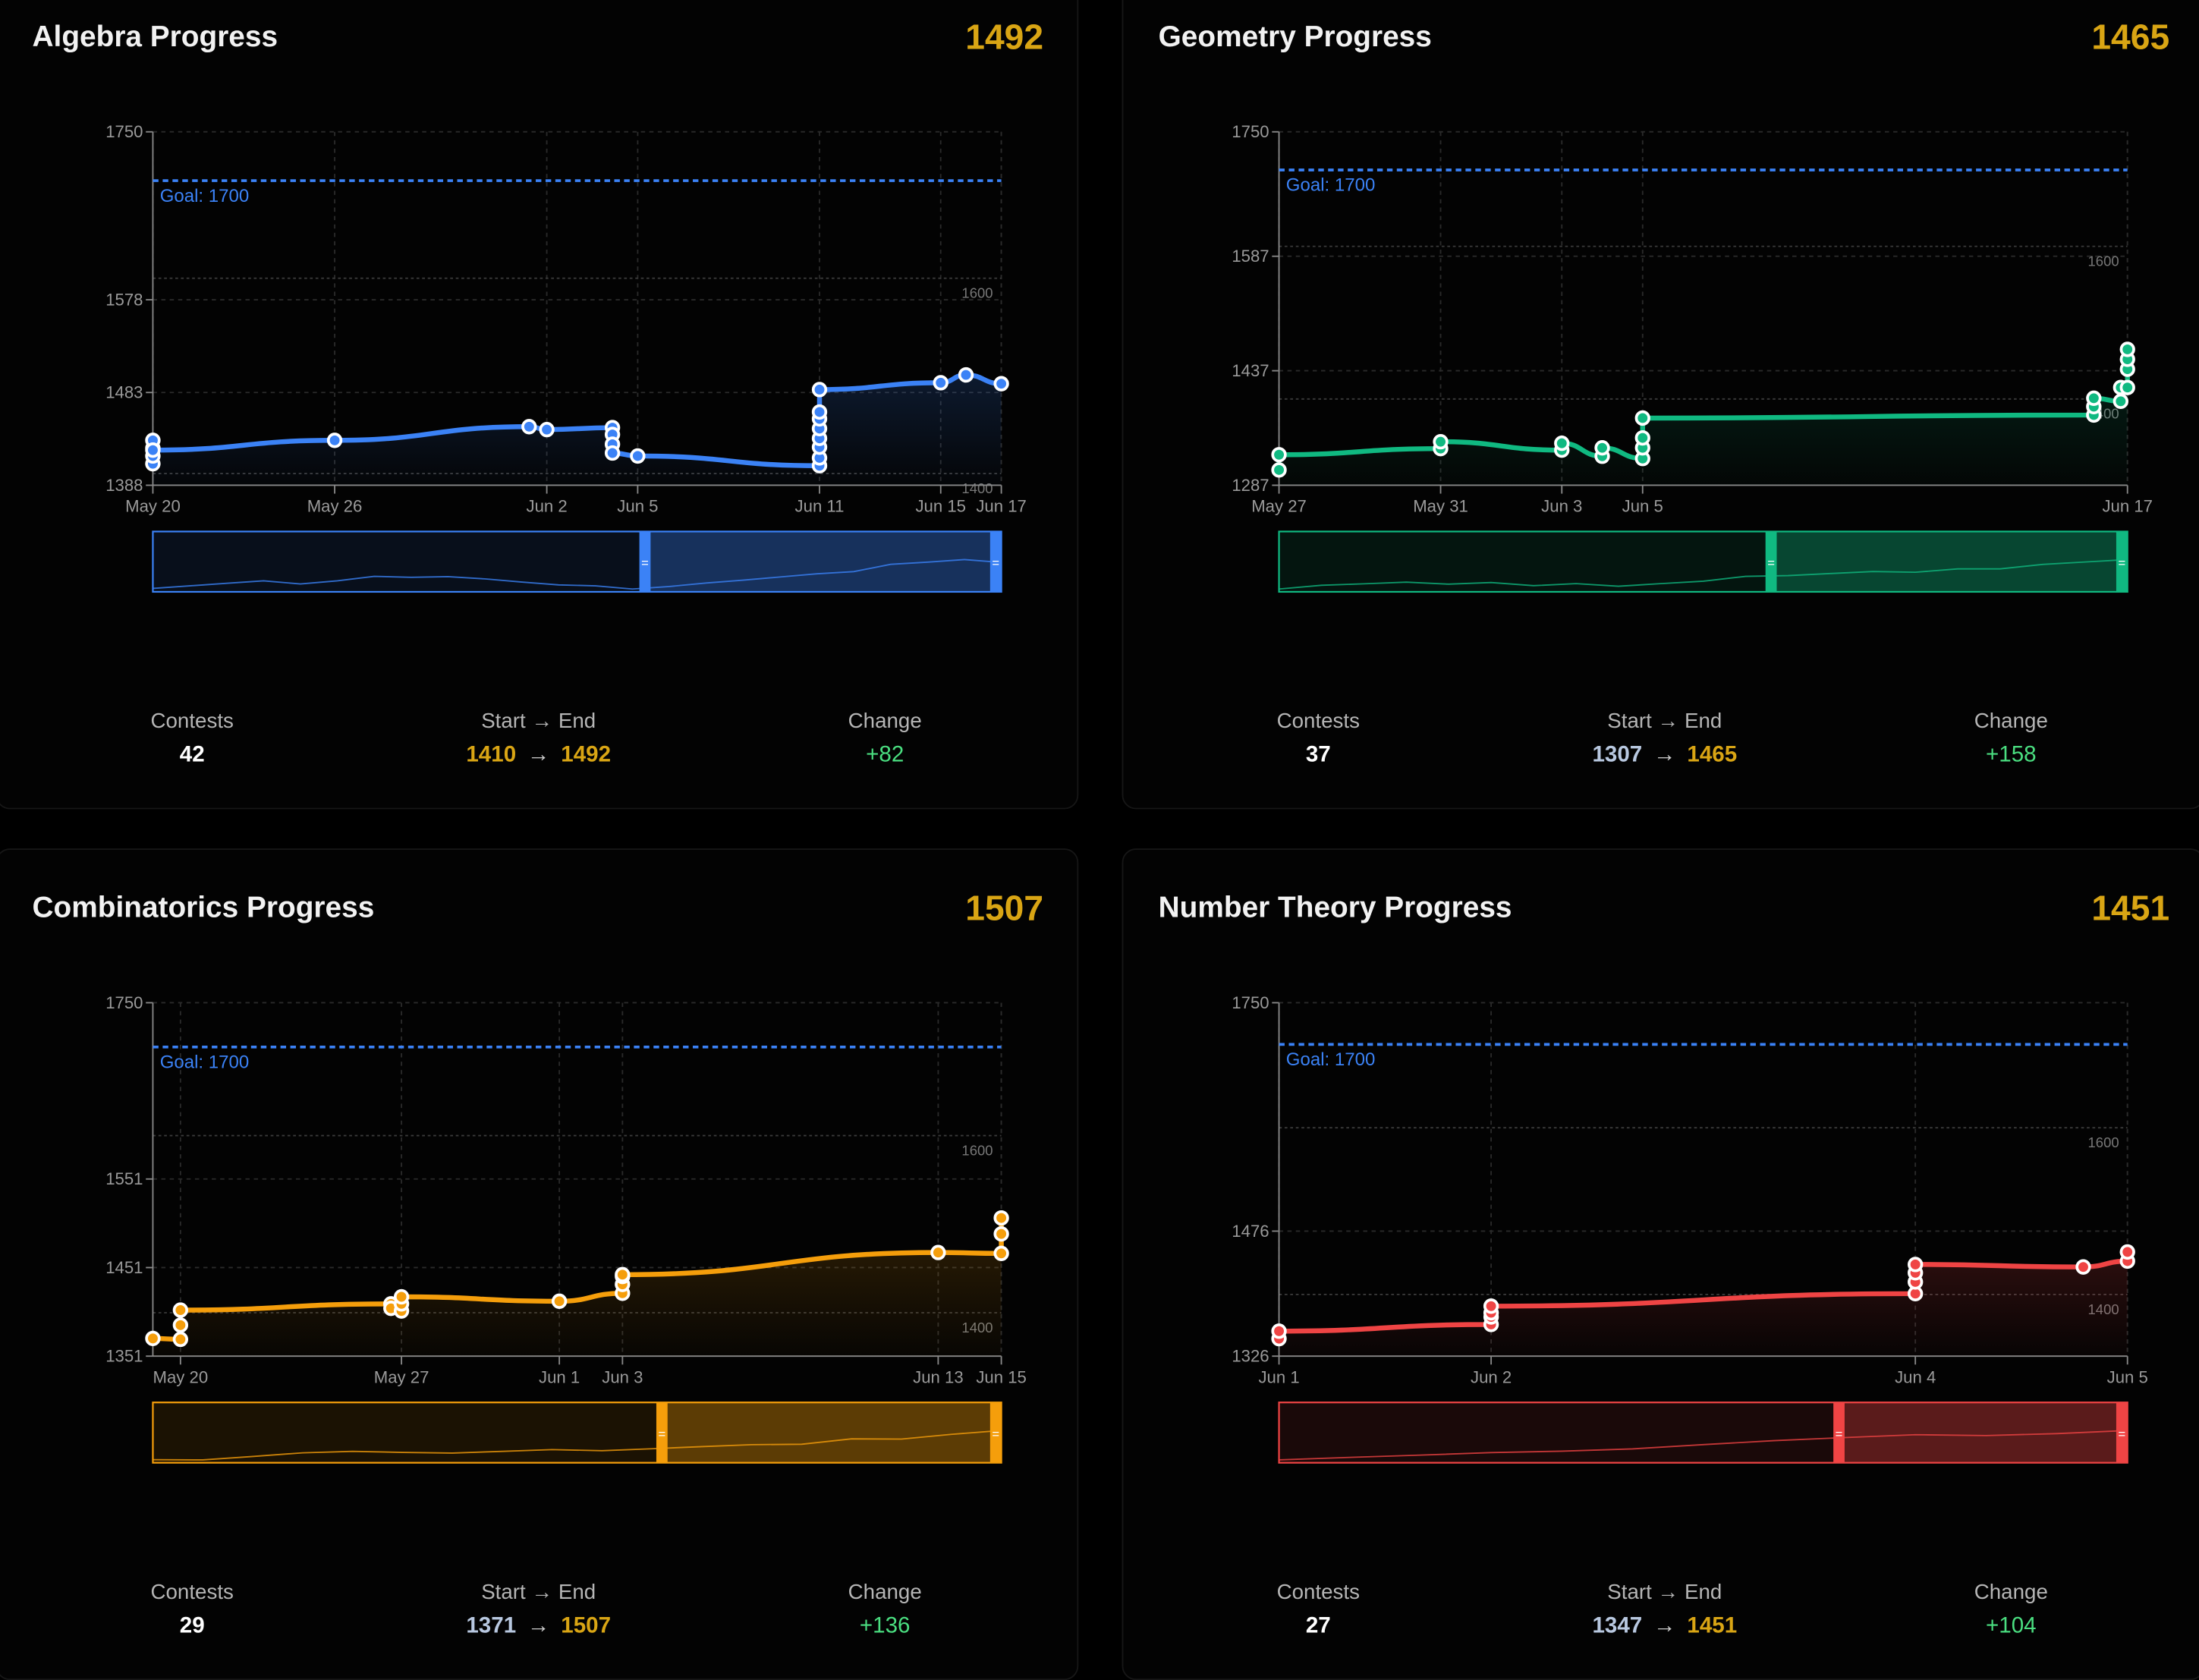  Describe the element at coordinates (2130, 909) in the screenshot. I see `current-rating: 1451` at that location.